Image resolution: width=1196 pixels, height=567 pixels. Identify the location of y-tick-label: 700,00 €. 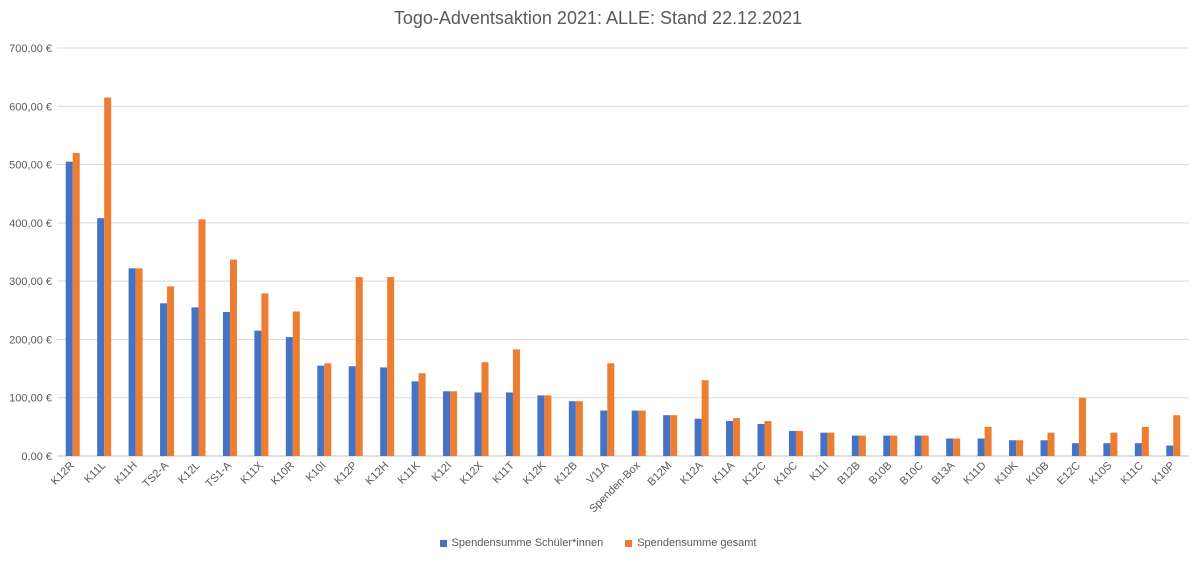
(30, 49).